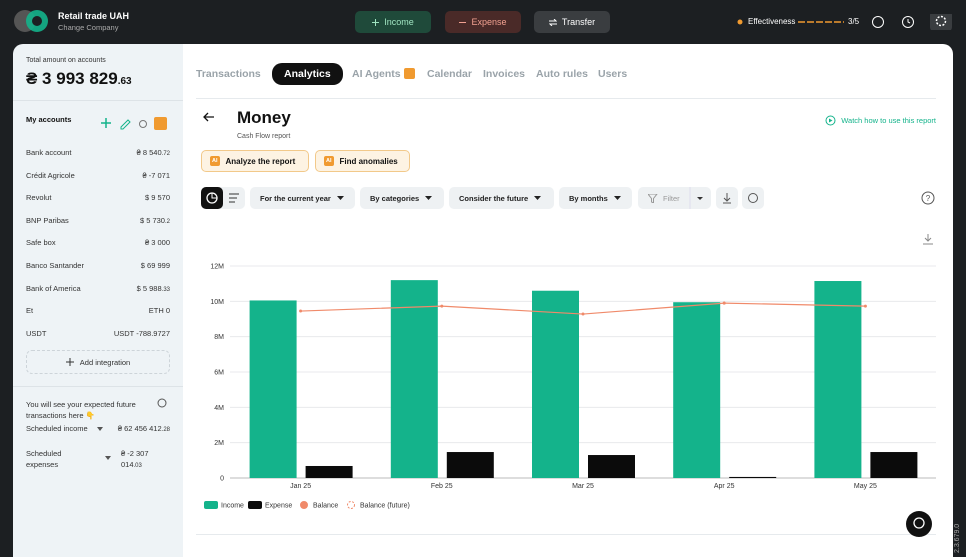 The width and height of the screenshot is (966, 557). I want to click on account-amount: ETH 0, so click(159, 310).